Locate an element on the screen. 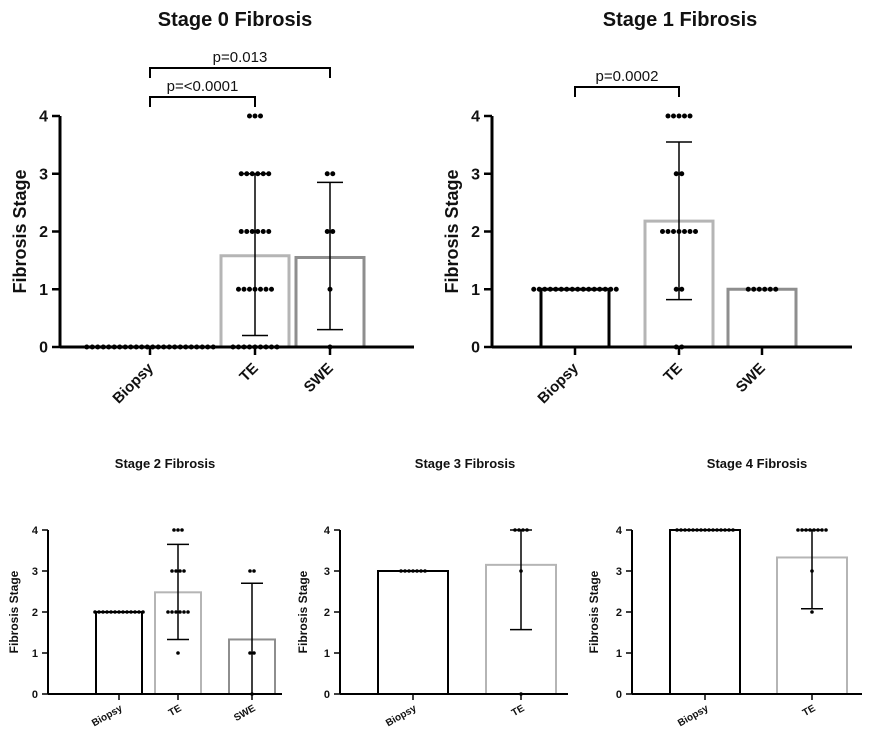  y-axis-label: Fibrosis Stage is located at coordinates (20, 231).